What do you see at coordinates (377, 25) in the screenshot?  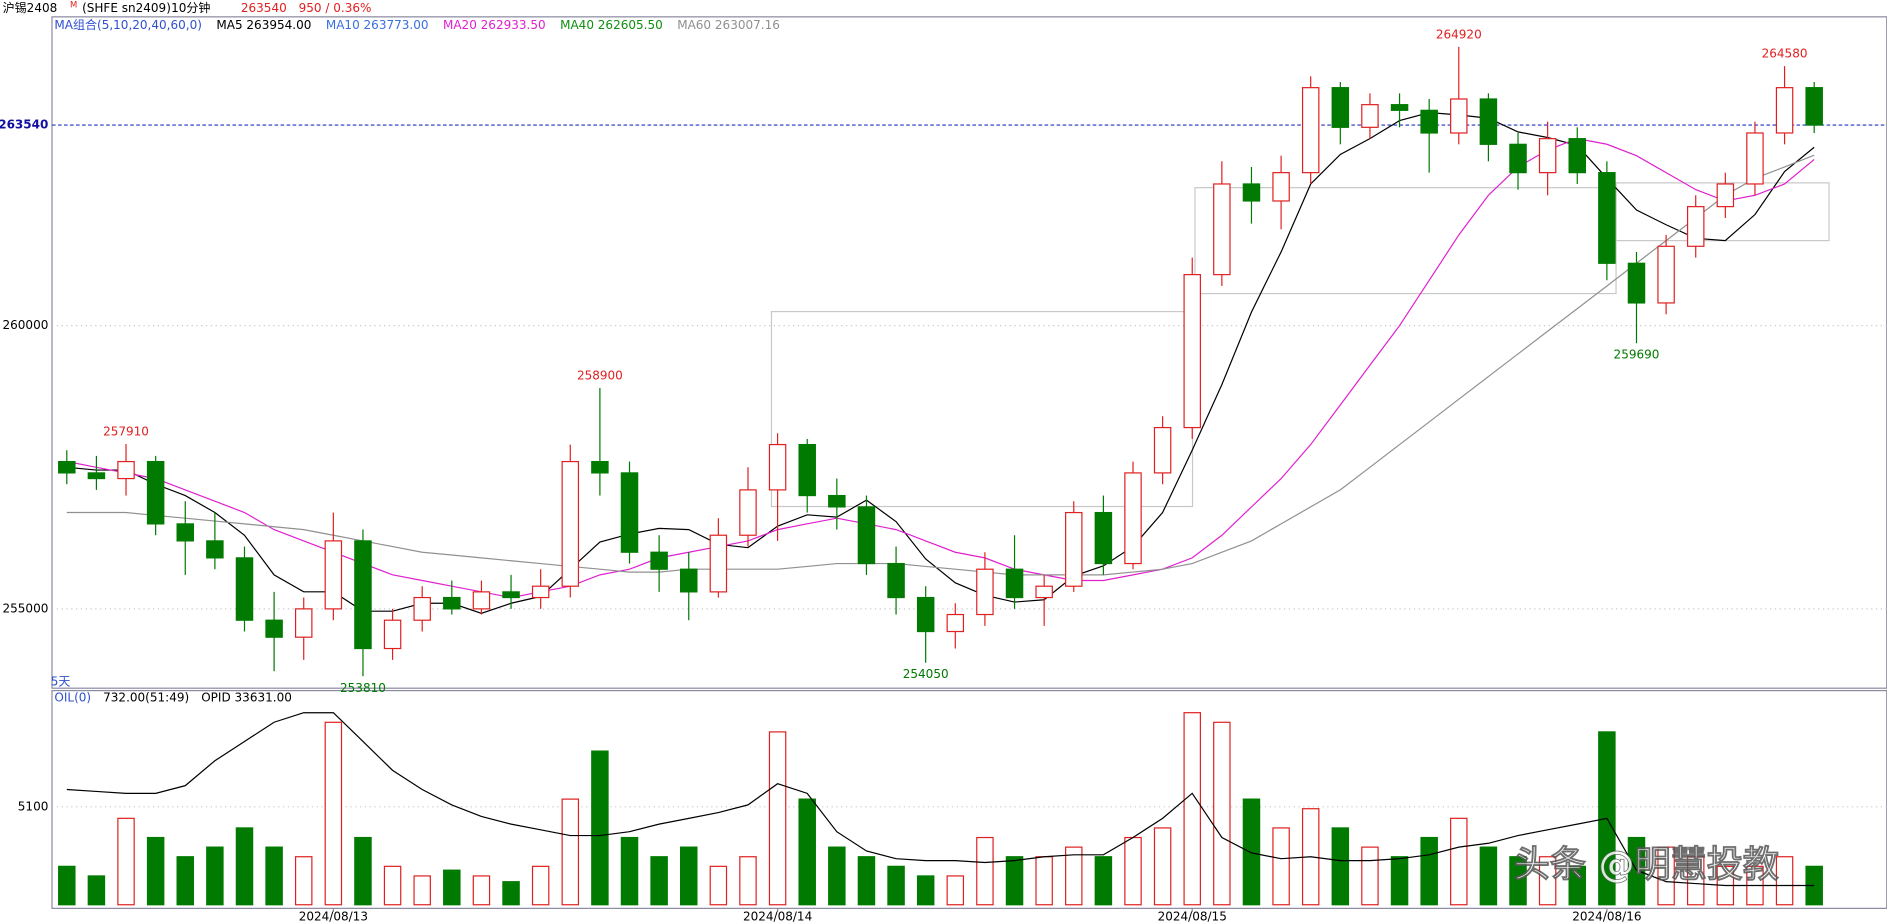 I see `ma-legend: MA10 263773.00` at bounding box center [377, 25].